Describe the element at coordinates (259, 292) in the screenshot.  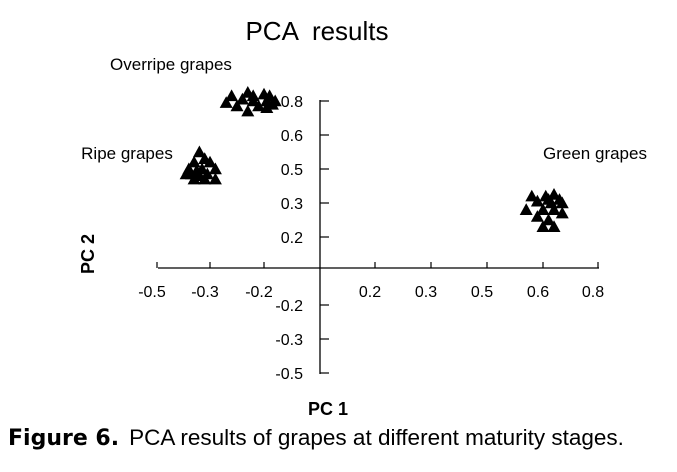
I see `x-tick-label: -0.2` at that location.